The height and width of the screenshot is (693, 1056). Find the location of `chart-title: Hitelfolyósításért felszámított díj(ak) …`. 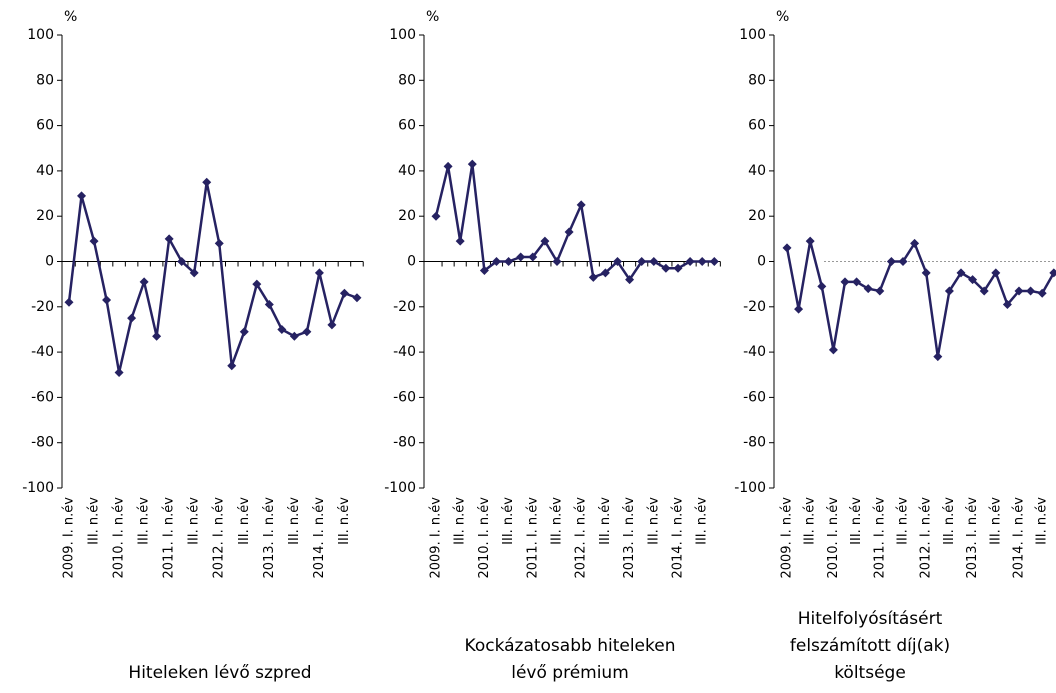

chart-title: Hitelfolyósításért felszámított díj(ak) … is located at coordinates (870, 646).